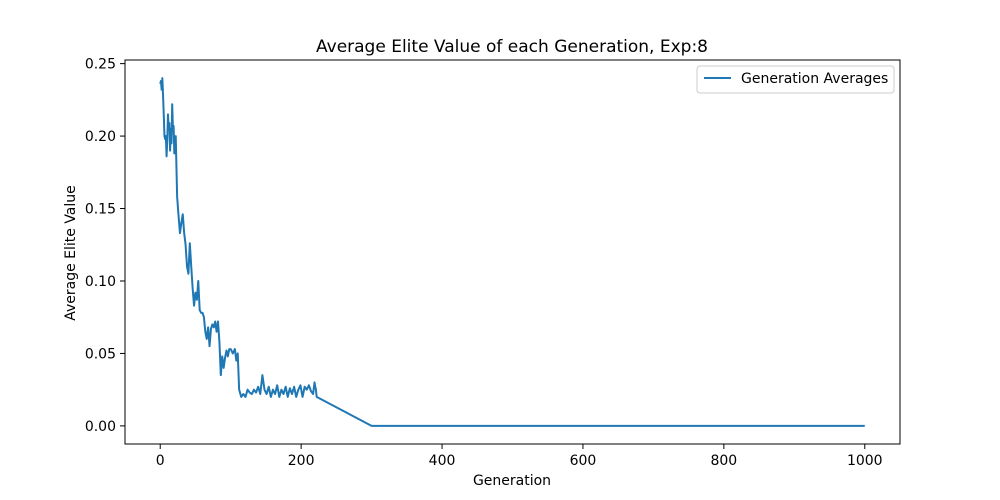 This screenshot has width=1000, height=500. What do you see at coordinates (105, 246) in the screenshot?
I see `y-axis: 0.00 0.05 0.10 0.15 0.20 0.25` at bounding box center [105, 246].